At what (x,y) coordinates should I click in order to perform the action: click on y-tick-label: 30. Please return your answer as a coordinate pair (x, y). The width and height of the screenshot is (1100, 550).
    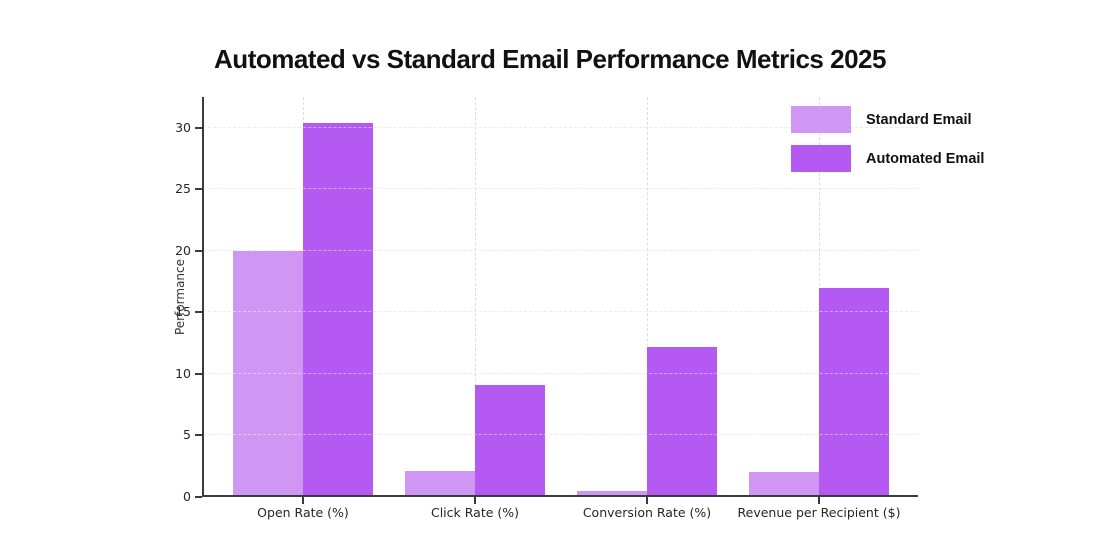
    Looking at the image, I should click on (183, 127).